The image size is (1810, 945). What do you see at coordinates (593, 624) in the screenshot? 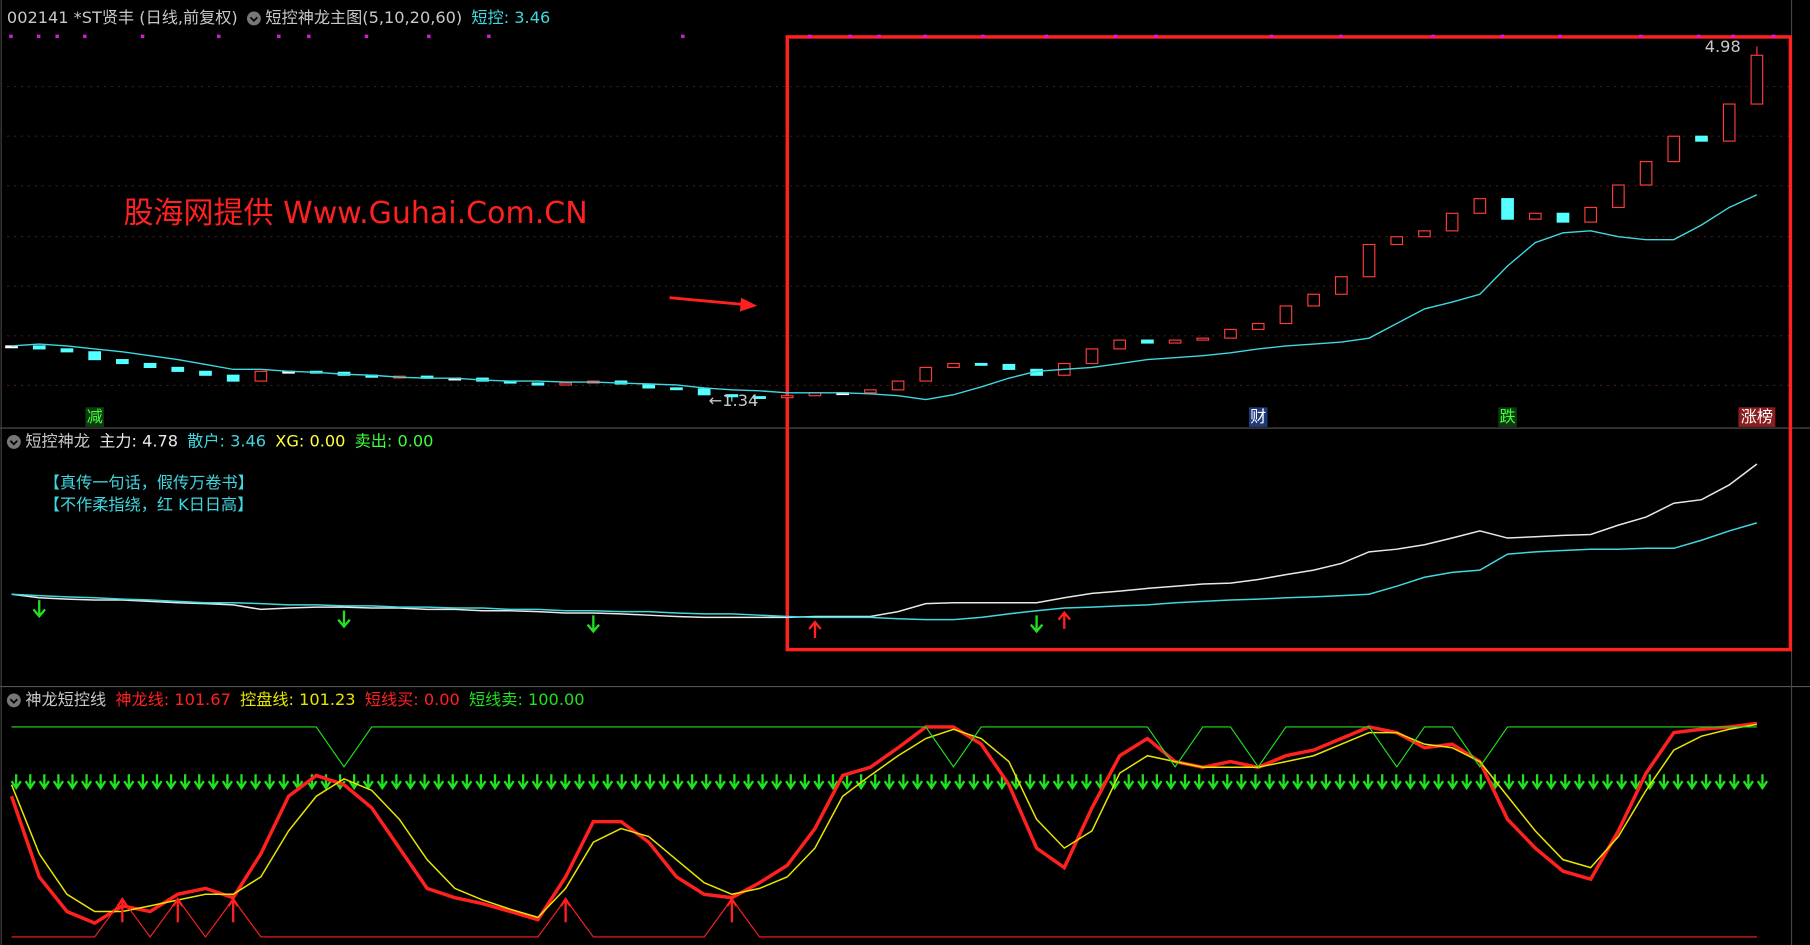
I see `sell-arrow` at bounding box center [593, 624].